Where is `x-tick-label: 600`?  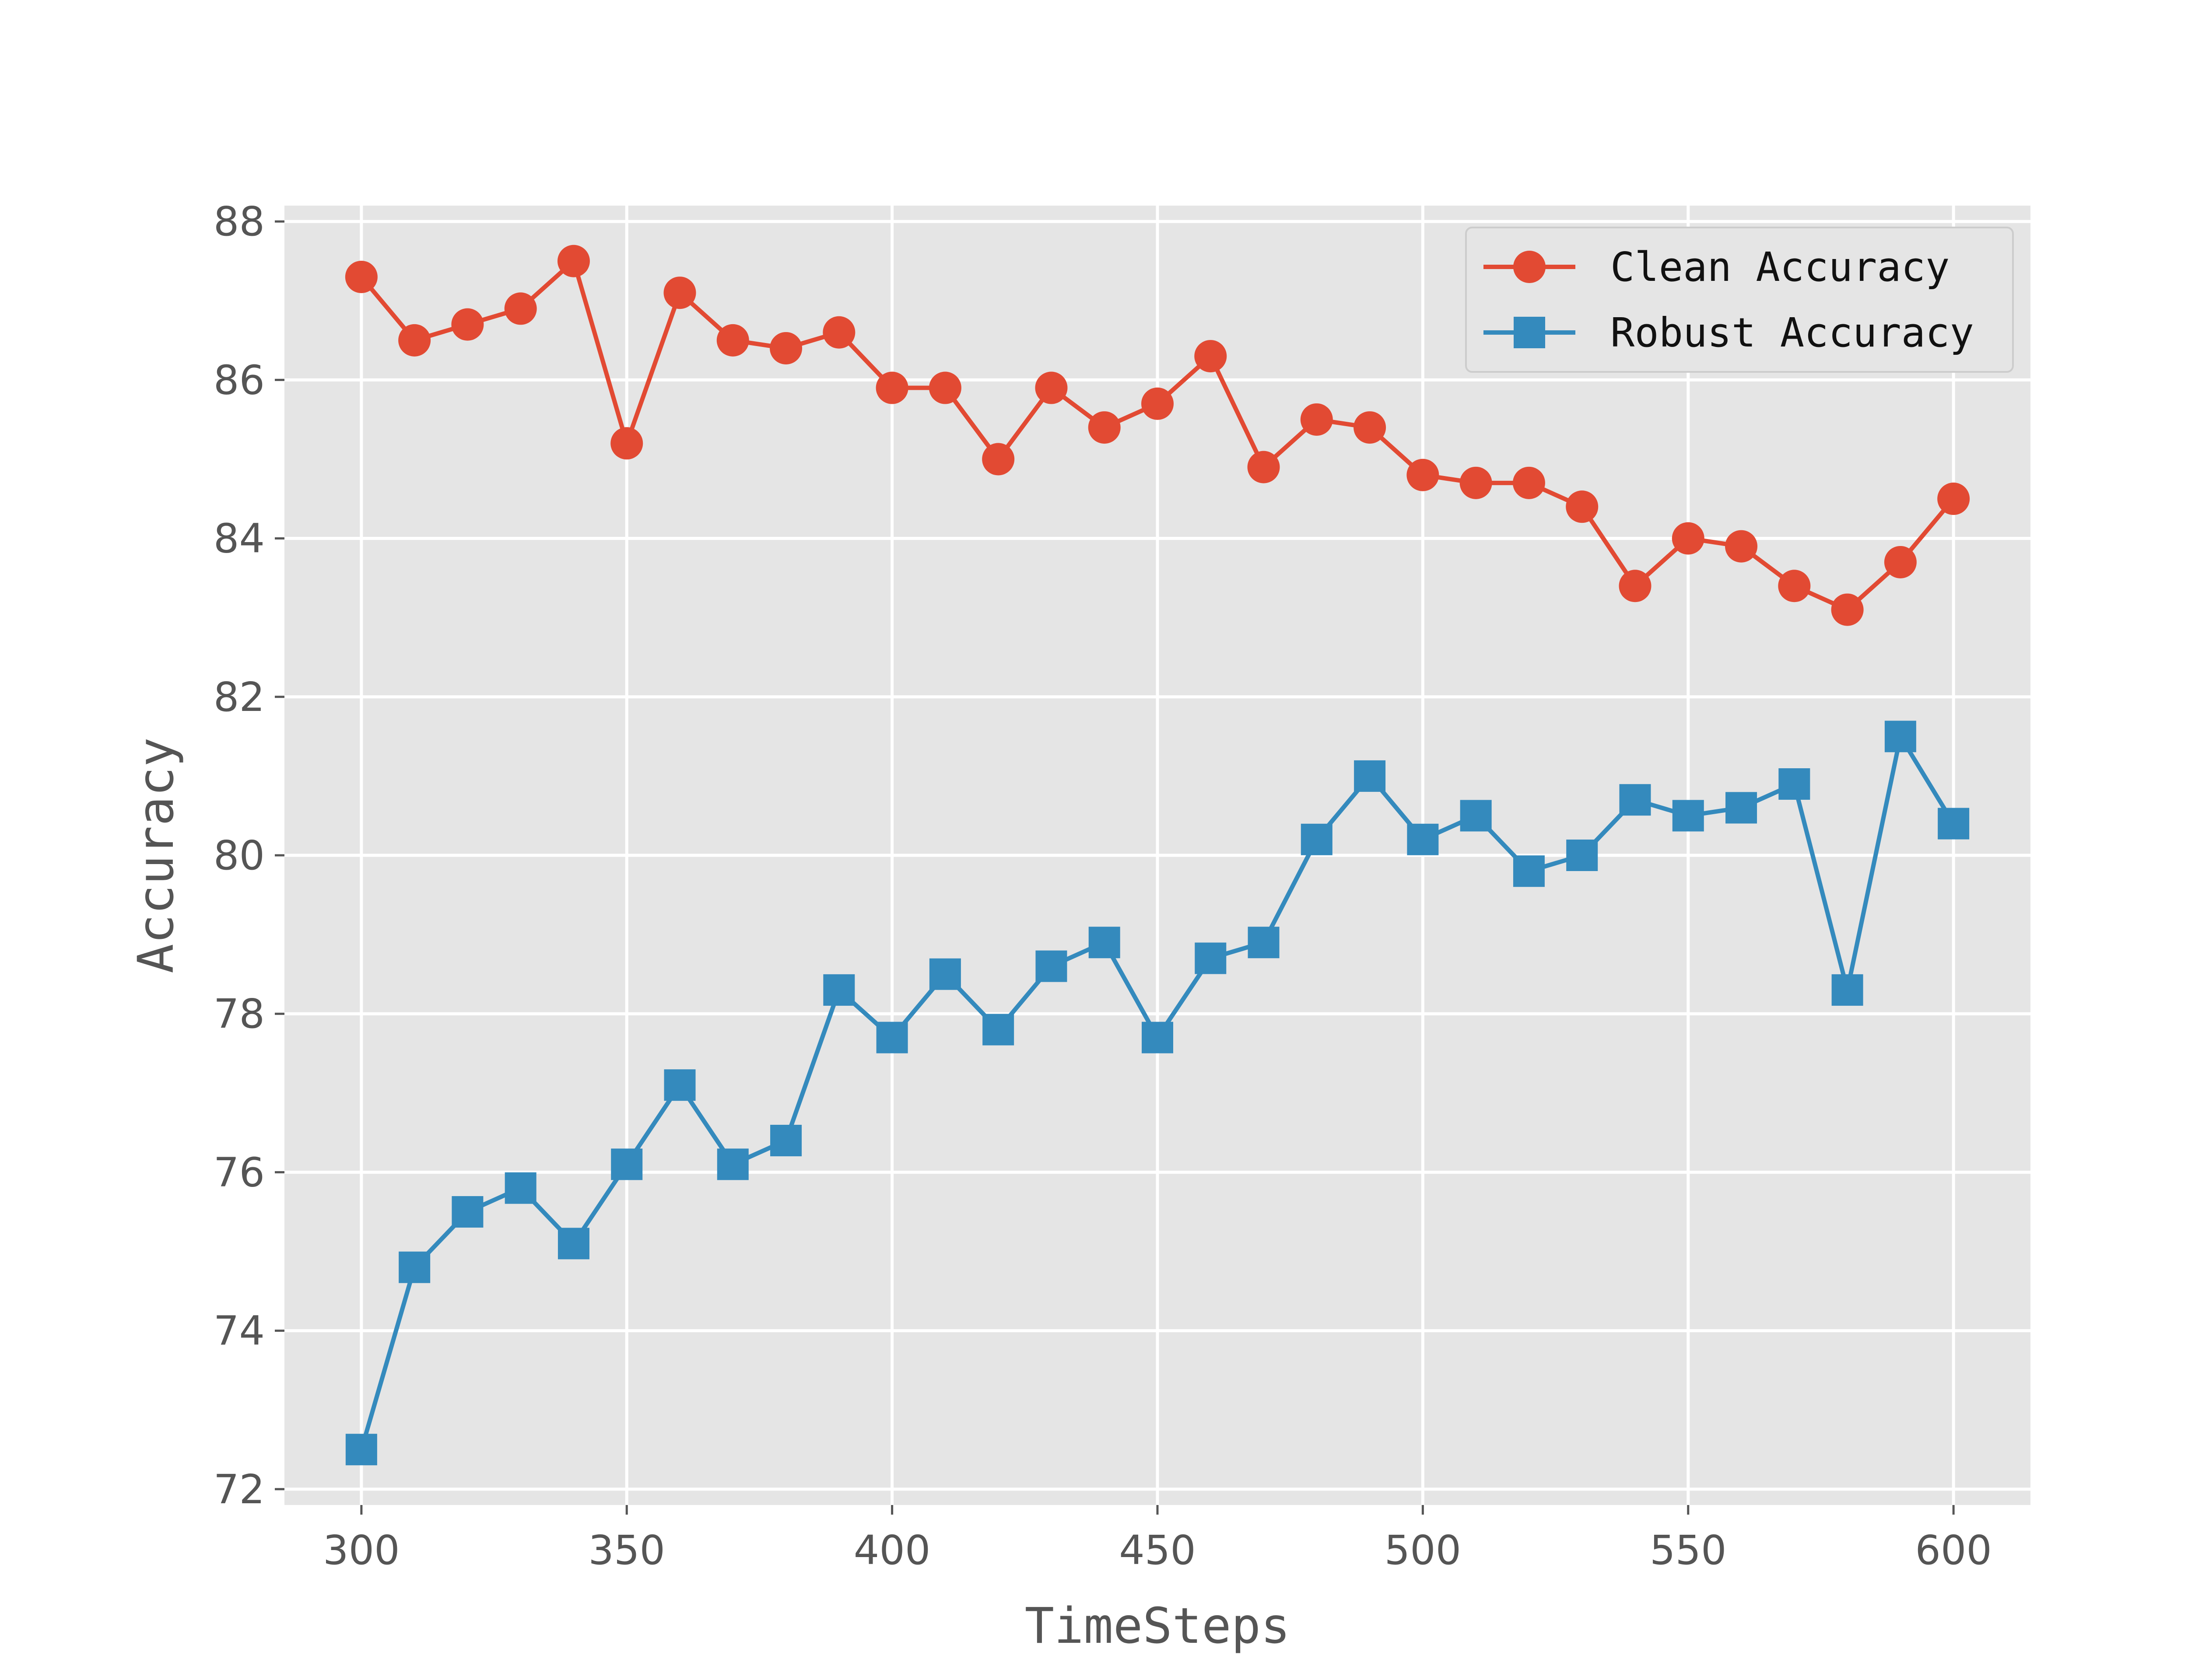 x-tick-label: 600 is located at coordinates (1953, 1550).